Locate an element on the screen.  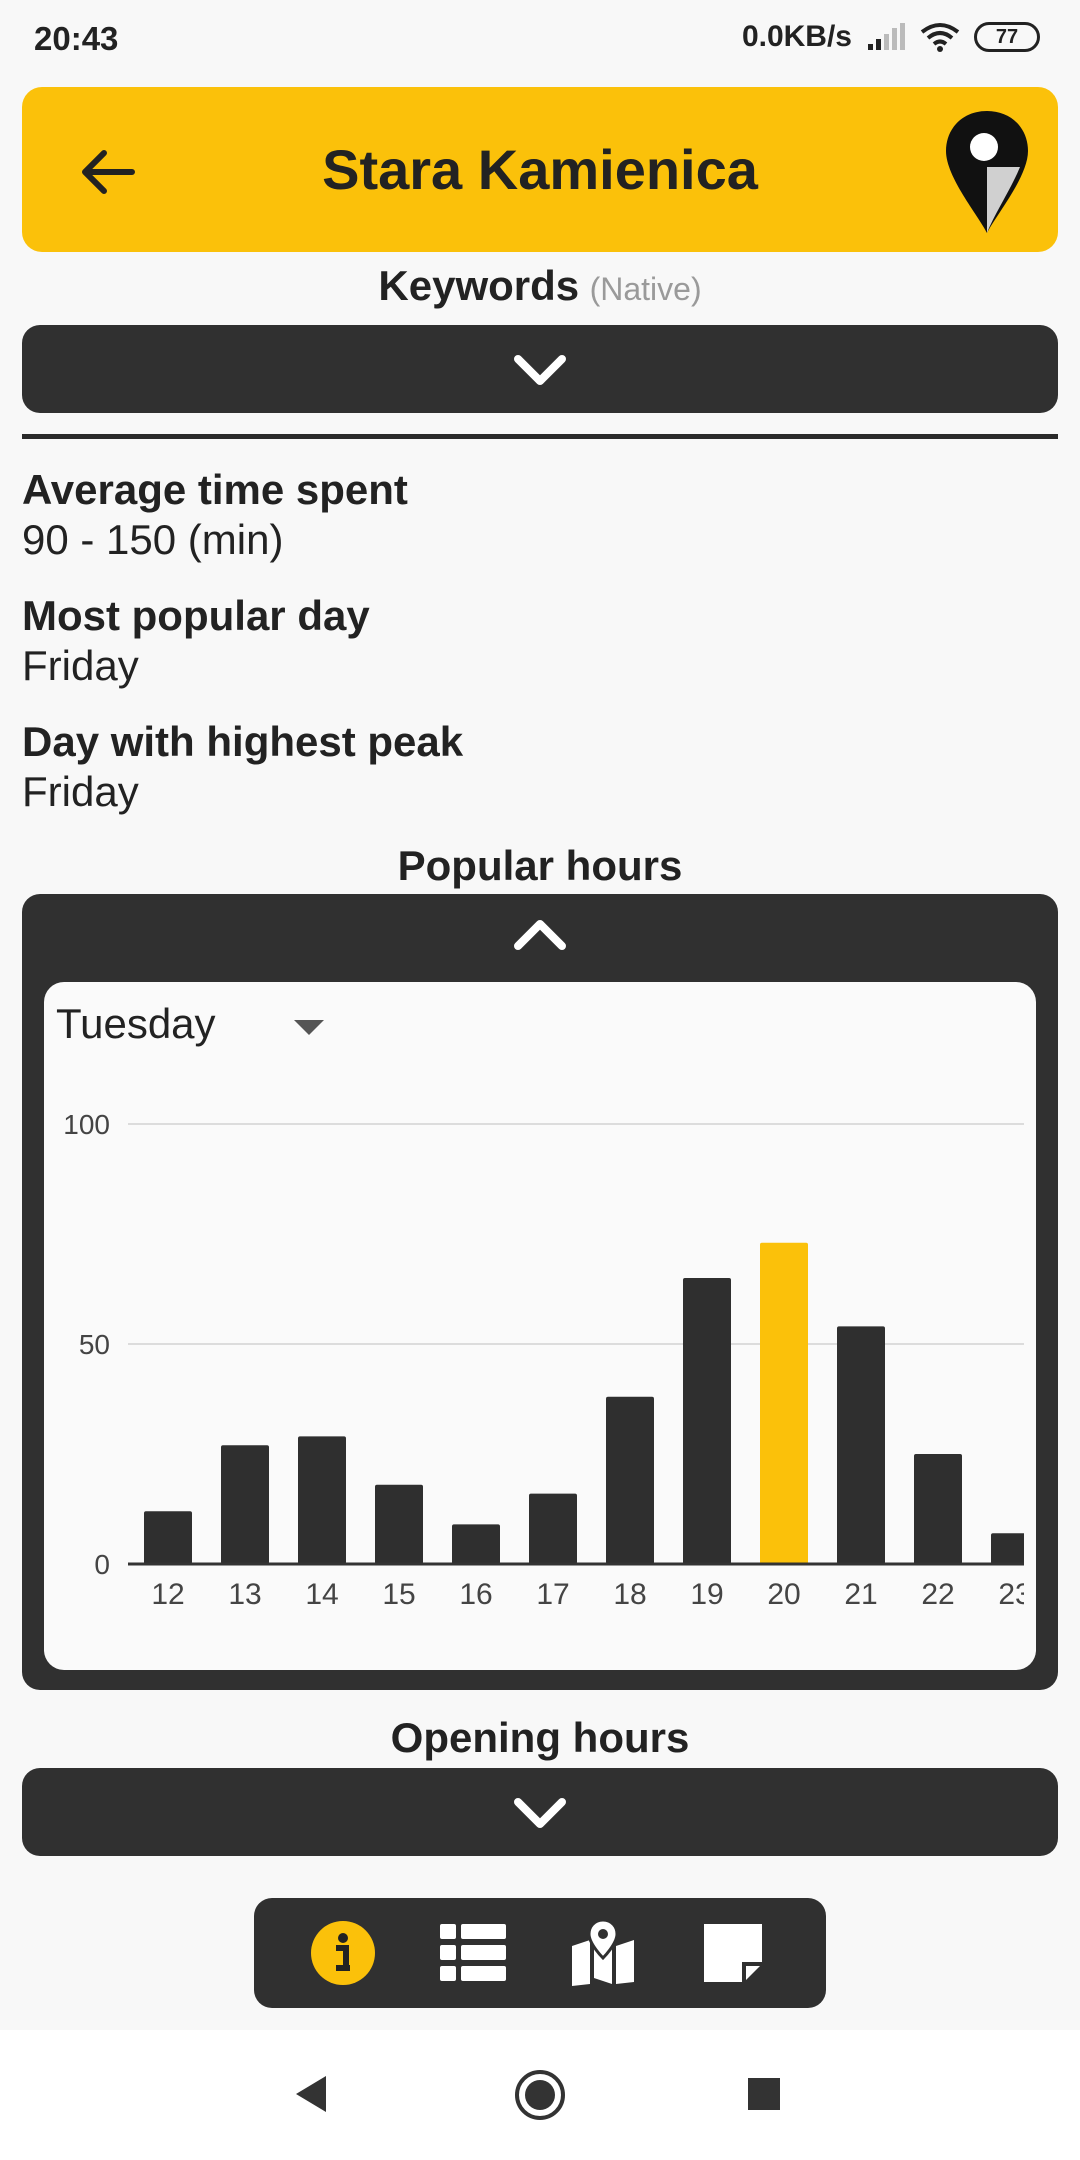
x-tick-label: 21 is located at coordinates (860, 1594).